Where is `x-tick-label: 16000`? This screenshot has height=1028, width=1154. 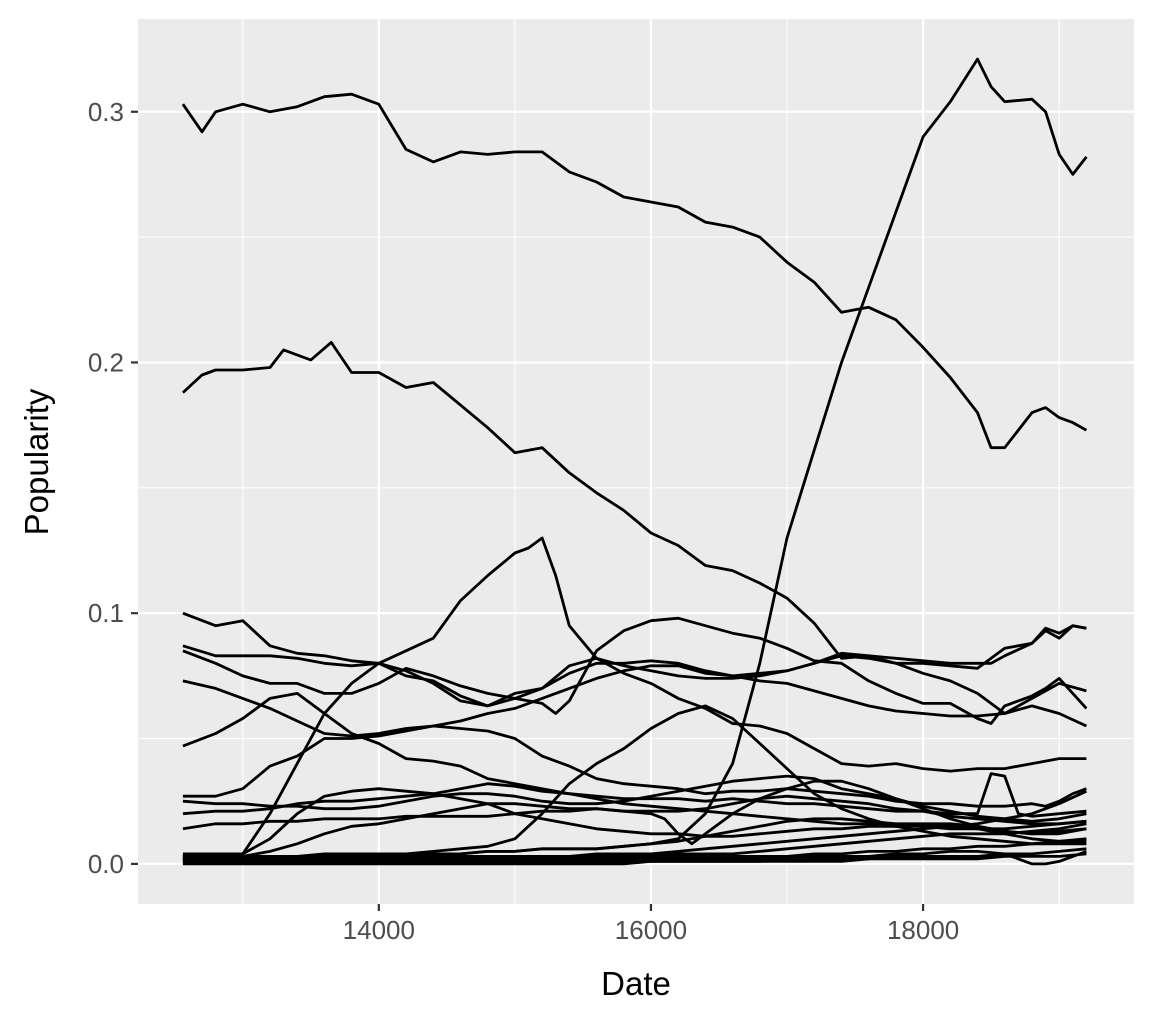
x-tick-label: 16000 is located at coordinates (651, 930).